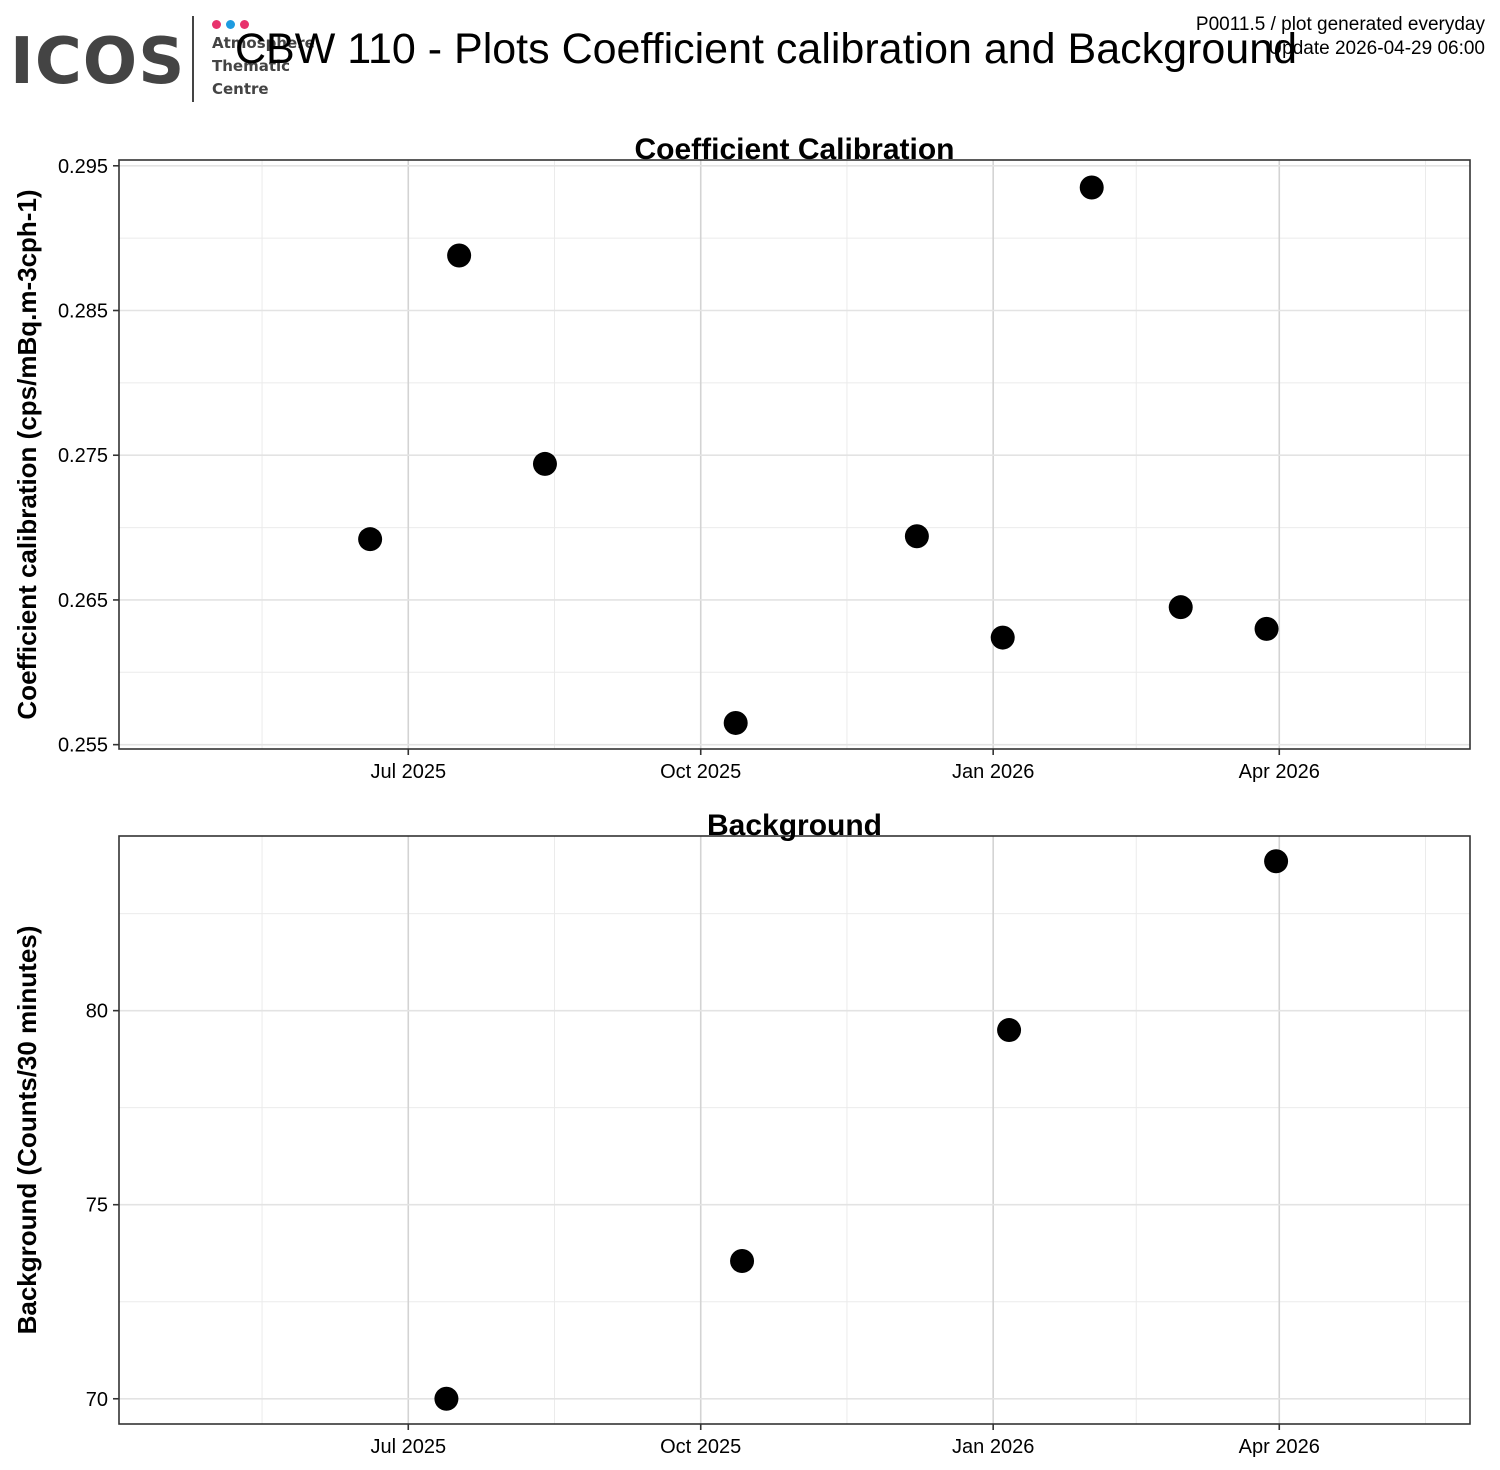 The width and height of the screenshot is (1500, 1470). I want to click on y-tick-label: 0.295, so click(83, 167).